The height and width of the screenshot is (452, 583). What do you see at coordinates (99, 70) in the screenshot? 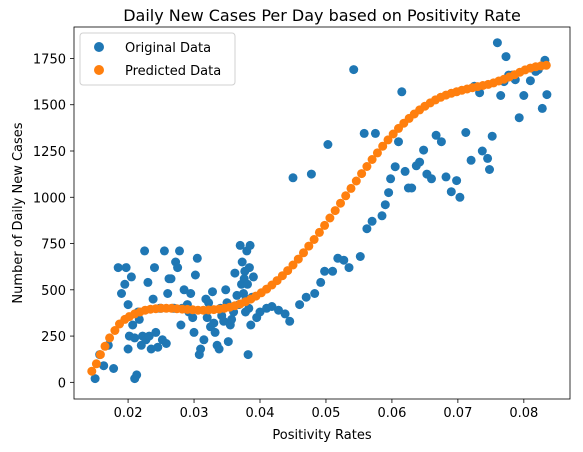
I see `legend-marker-predicted` at bounding box center [99, 70].